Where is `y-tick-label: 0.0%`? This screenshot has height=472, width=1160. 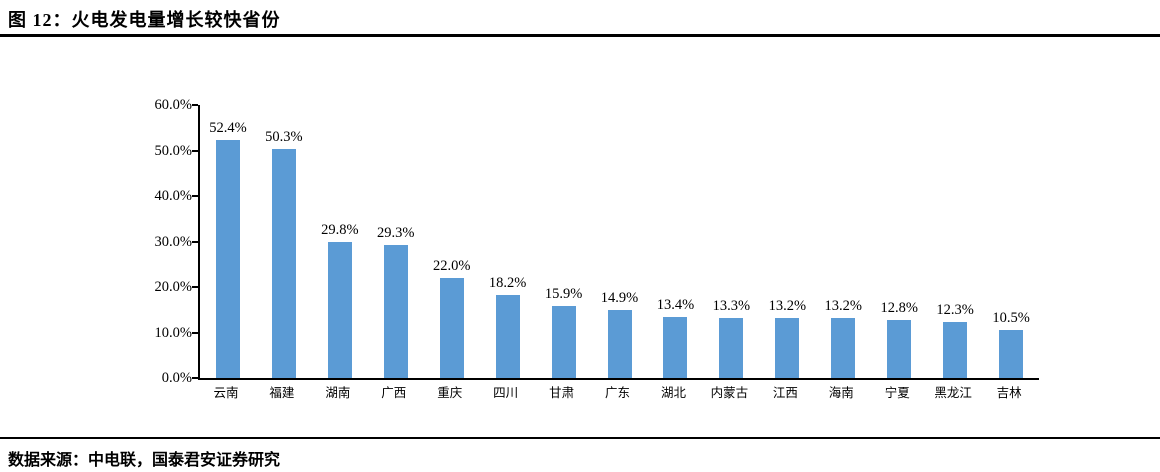
y-tick-label: 0.0% is located at coordinates (176, 378).